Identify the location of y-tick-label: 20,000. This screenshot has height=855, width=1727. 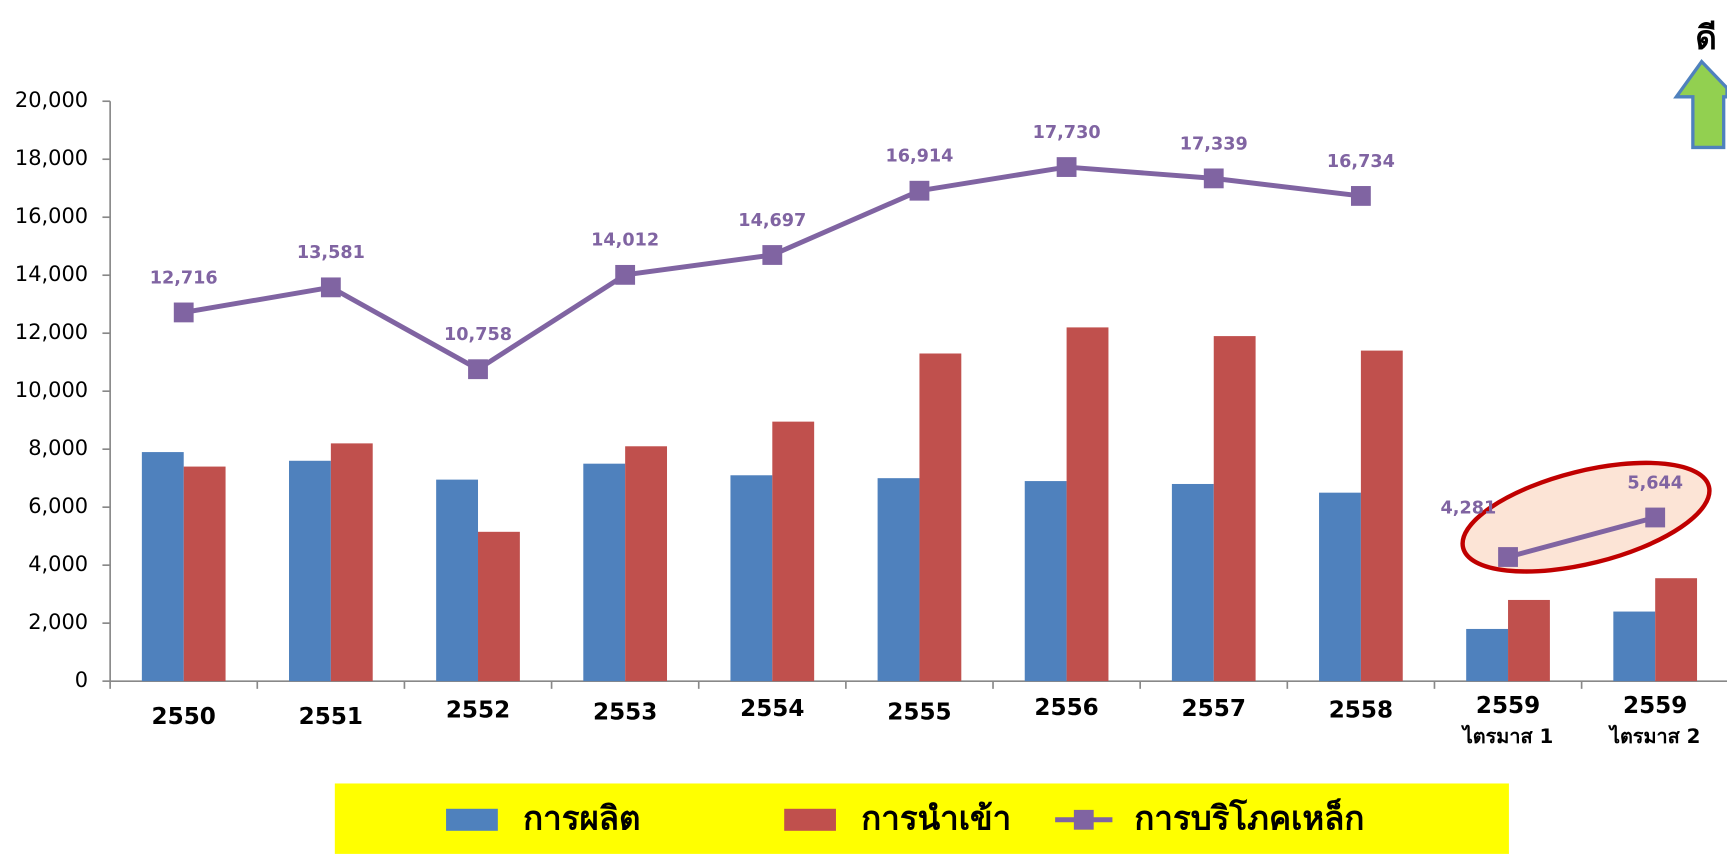
(51, 100).